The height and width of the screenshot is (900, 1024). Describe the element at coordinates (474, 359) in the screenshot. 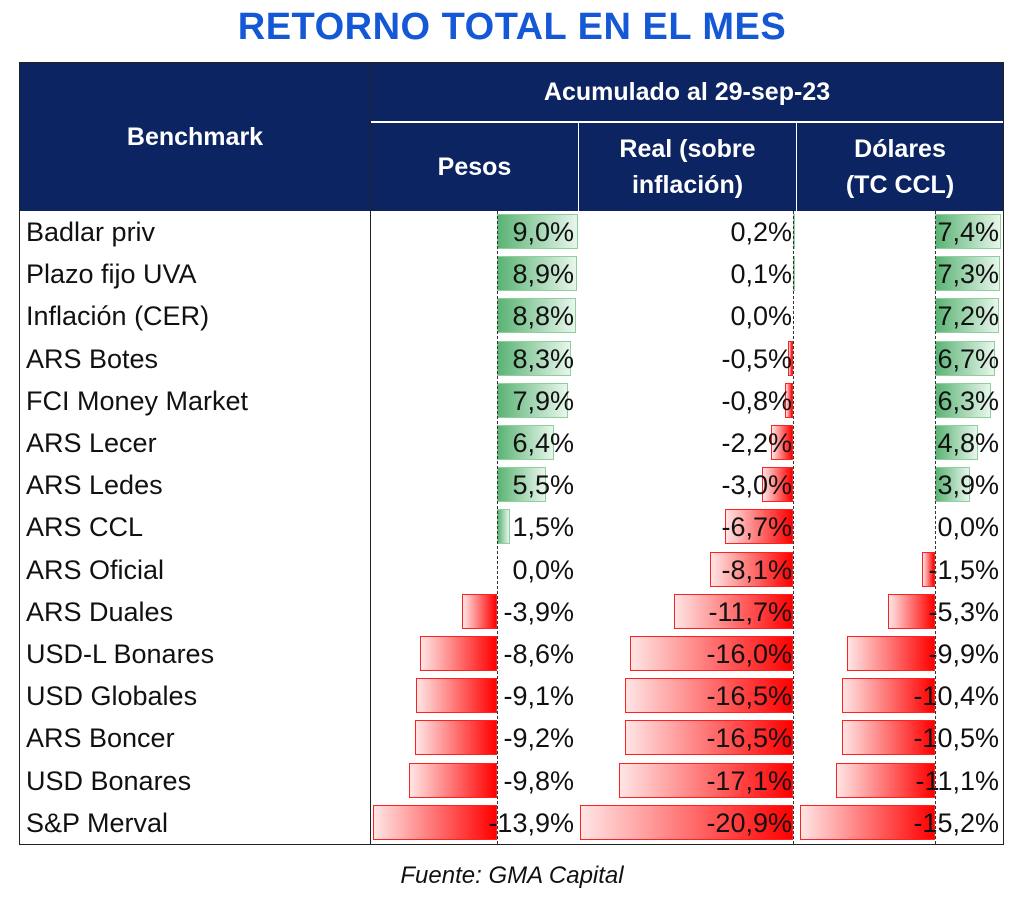

I see `cell-pesos: 8,3%` at that location.